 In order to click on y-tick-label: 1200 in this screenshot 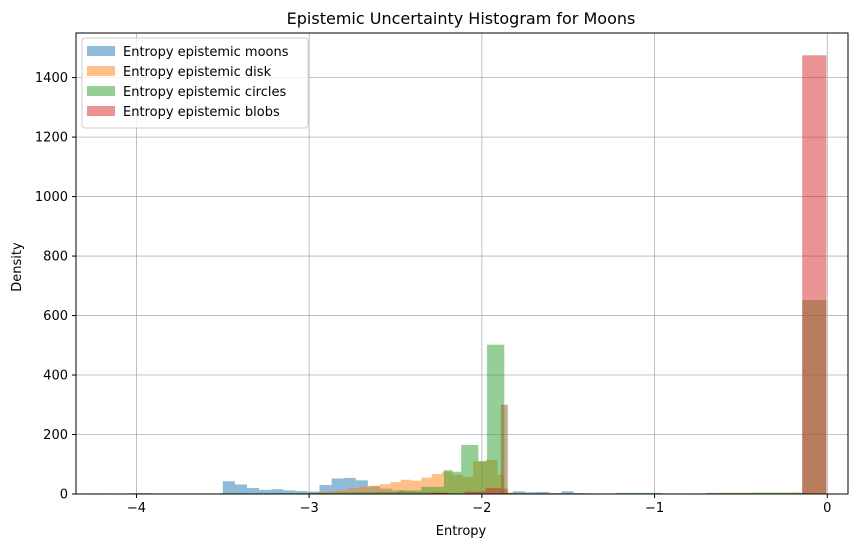, I will do `click(51, 138)`.